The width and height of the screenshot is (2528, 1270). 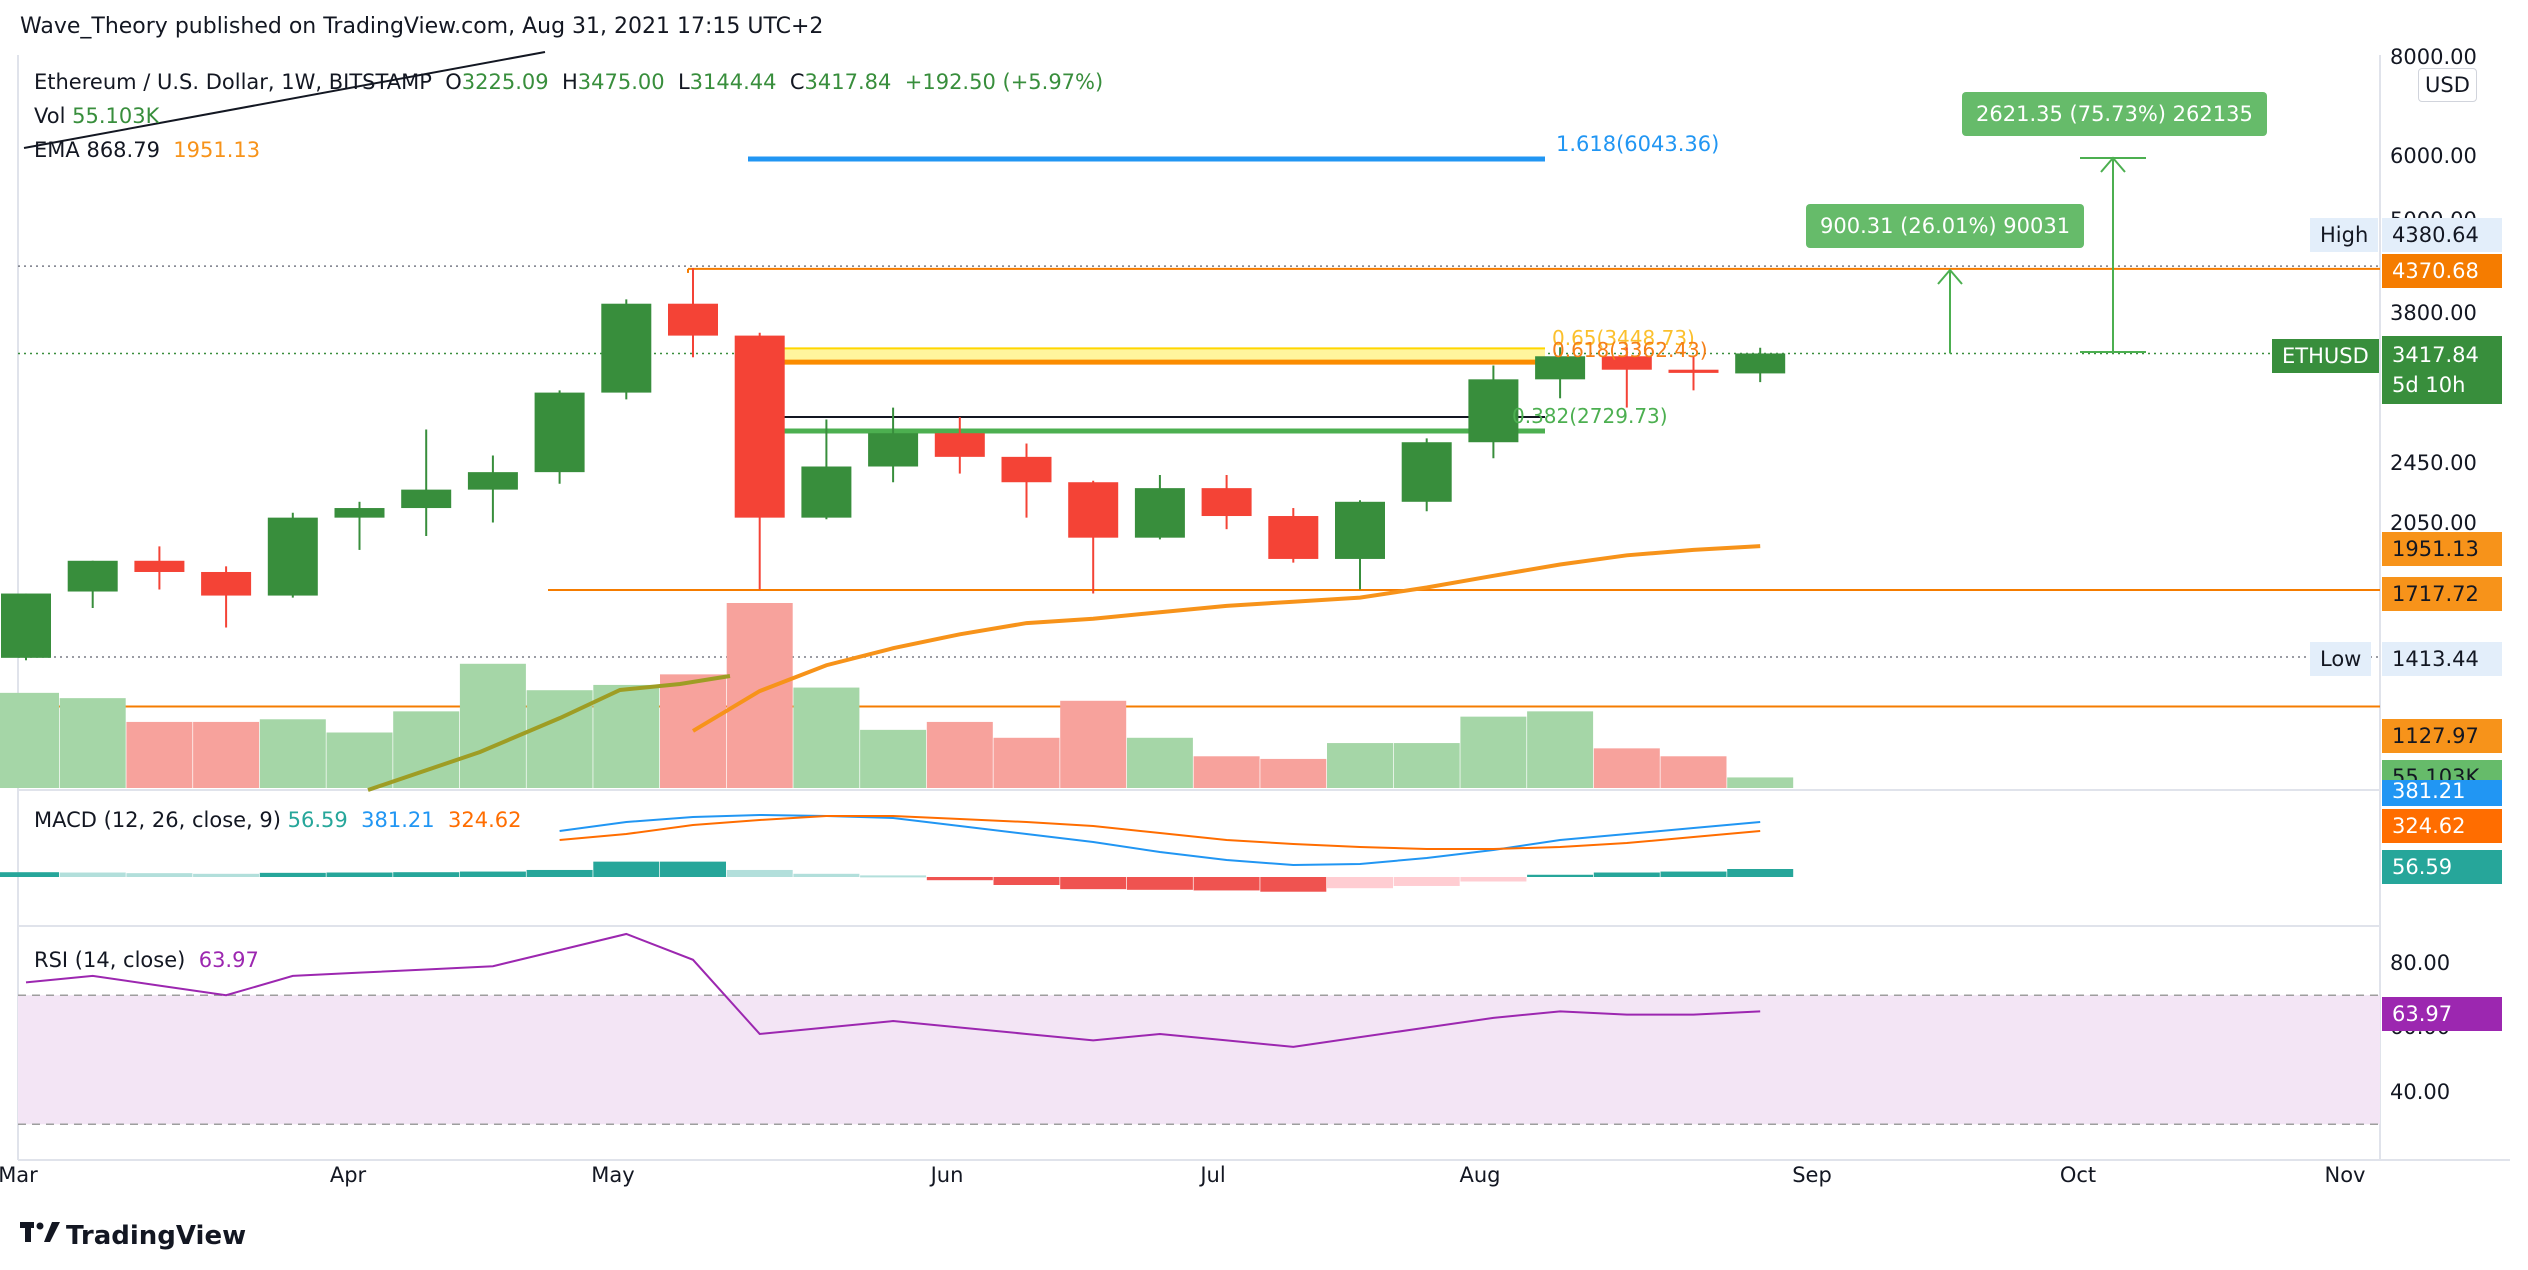 I want to click on currency-button: USD, so click(x=2447, y=85).